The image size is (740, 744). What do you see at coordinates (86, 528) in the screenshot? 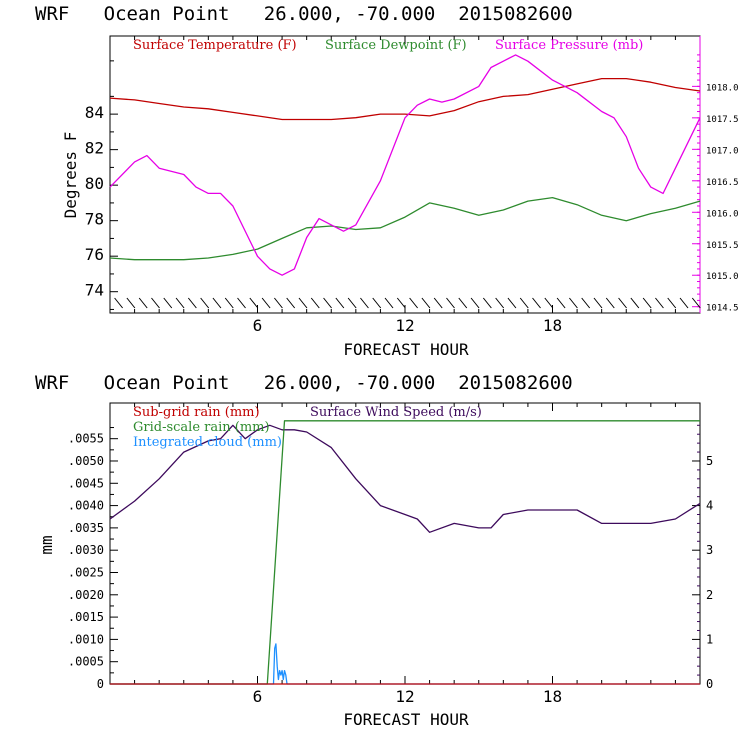
I see `y-tick-label: .0035` at bounding box center [86, 528].